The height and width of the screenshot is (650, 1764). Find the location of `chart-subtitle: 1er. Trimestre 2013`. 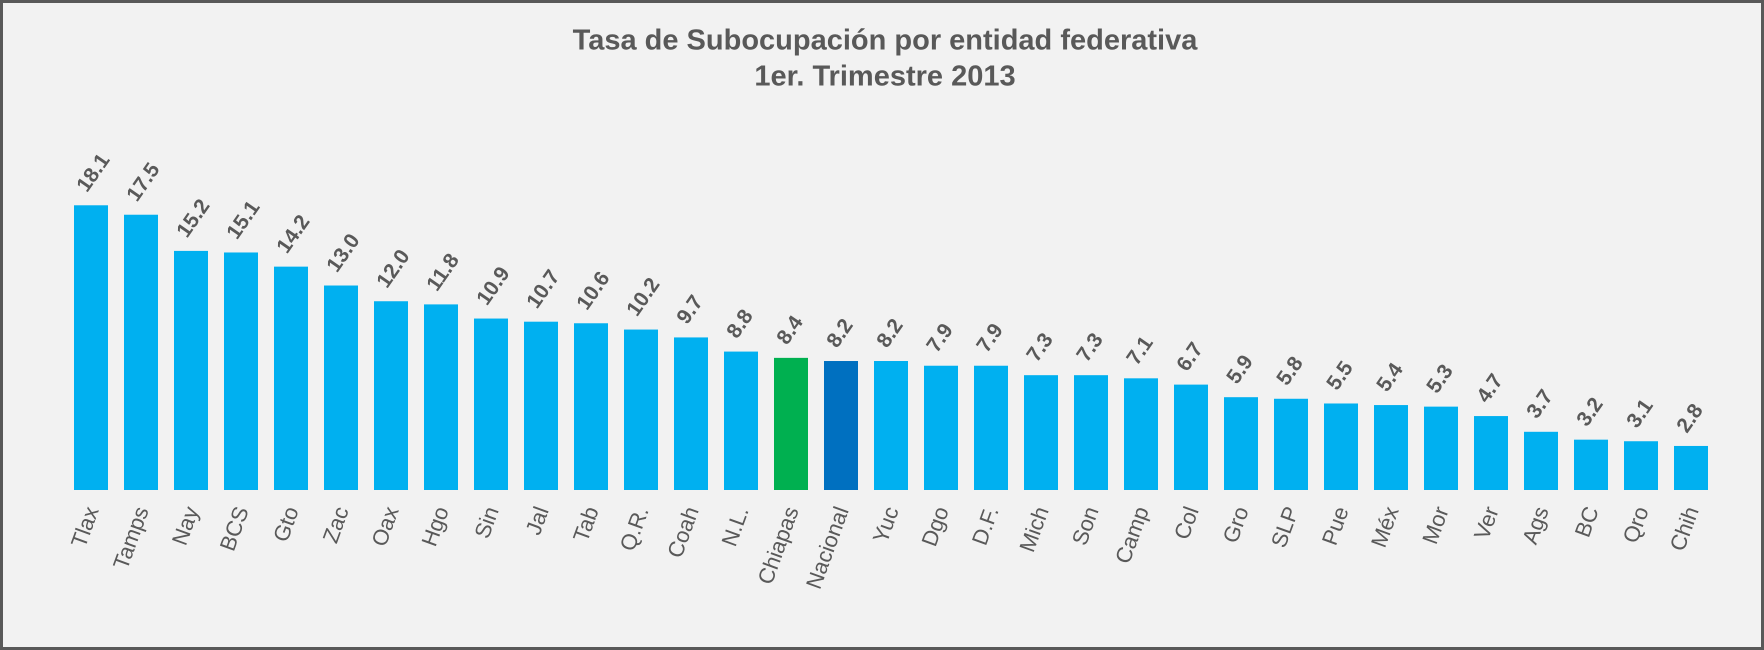

chart-subtitle: 1er. Trimestre 2013 is located at coordinates (884, 77).